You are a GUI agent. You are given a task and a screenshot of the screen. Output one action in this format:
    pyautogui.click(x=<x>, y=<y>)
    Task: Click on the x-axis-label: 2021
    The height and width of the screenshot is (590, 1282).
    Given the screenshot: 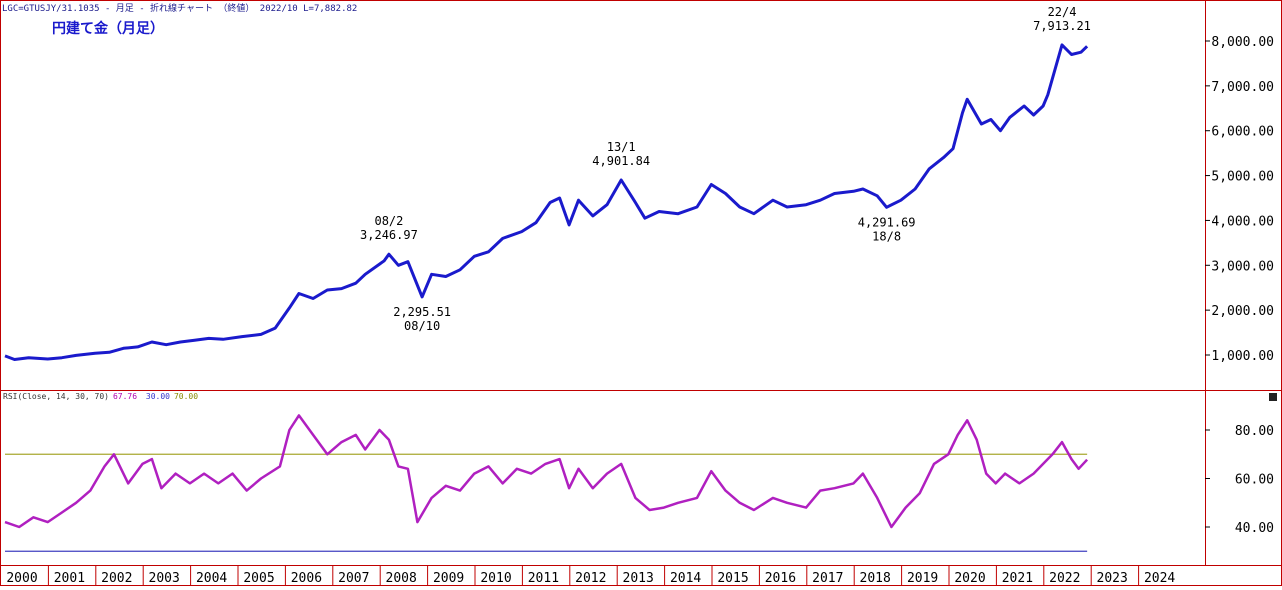 What is the action you would take?
    pyautogui.click(x=1017, y=578)
    